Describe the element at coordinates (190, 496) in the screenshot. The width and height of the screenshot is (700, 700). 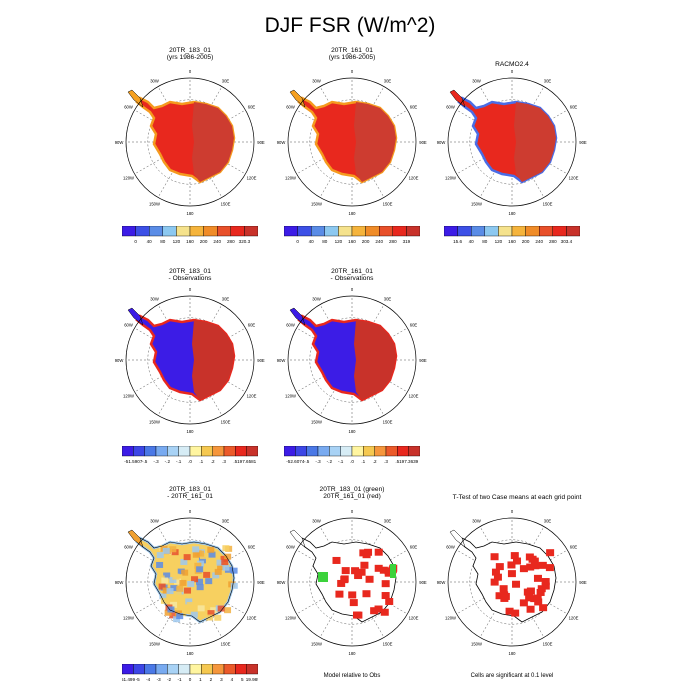
I see `panel-title-line2: - 20TR_161_01` at that location.